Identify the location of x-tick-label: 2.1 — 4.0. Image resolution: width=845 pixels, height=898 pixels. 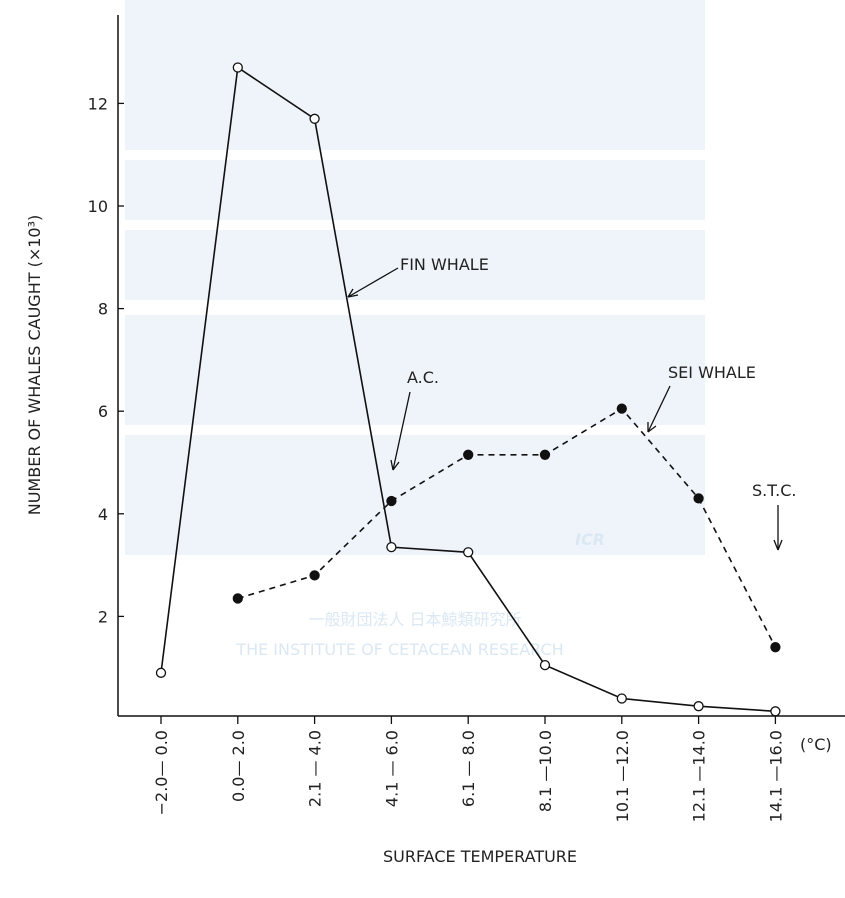
(315, 768).